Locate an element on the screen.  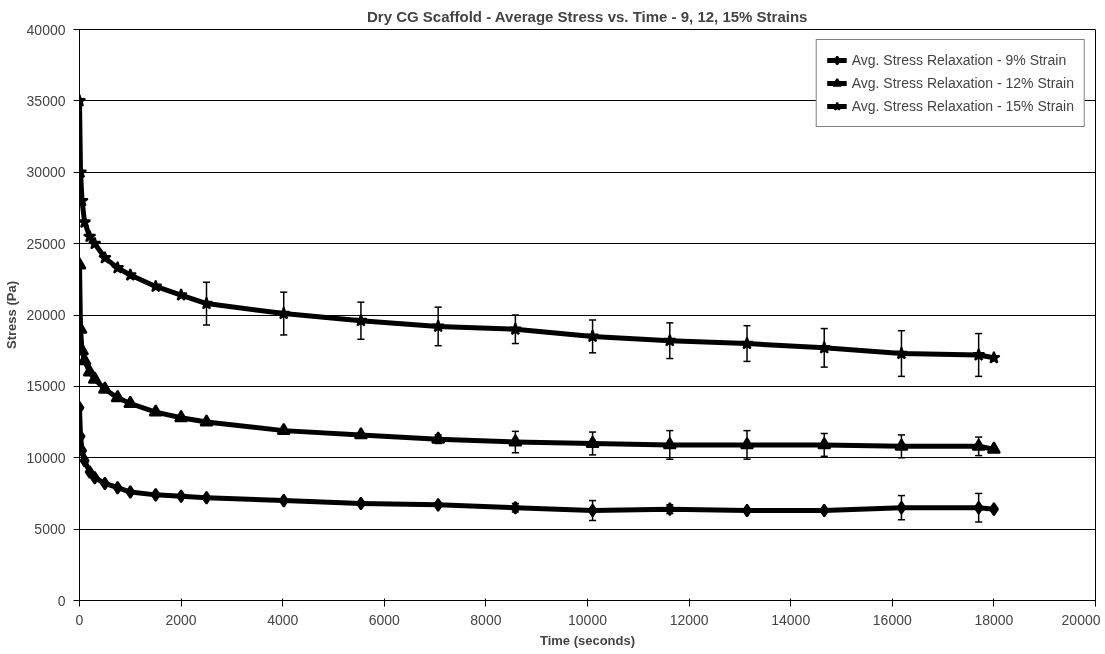
chart-title: Dry CG Scaffold - Average Stress vs. Time - 9, 12, 15% Strains is located at coordinates (587, 16).